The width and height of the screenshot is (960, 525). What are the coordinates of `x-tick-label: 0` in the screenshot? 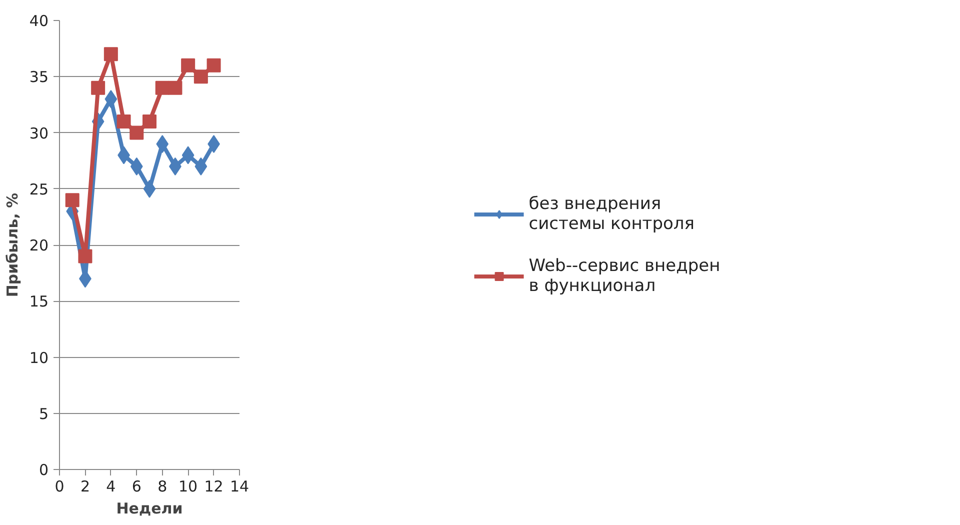 It's located at (59, 487).